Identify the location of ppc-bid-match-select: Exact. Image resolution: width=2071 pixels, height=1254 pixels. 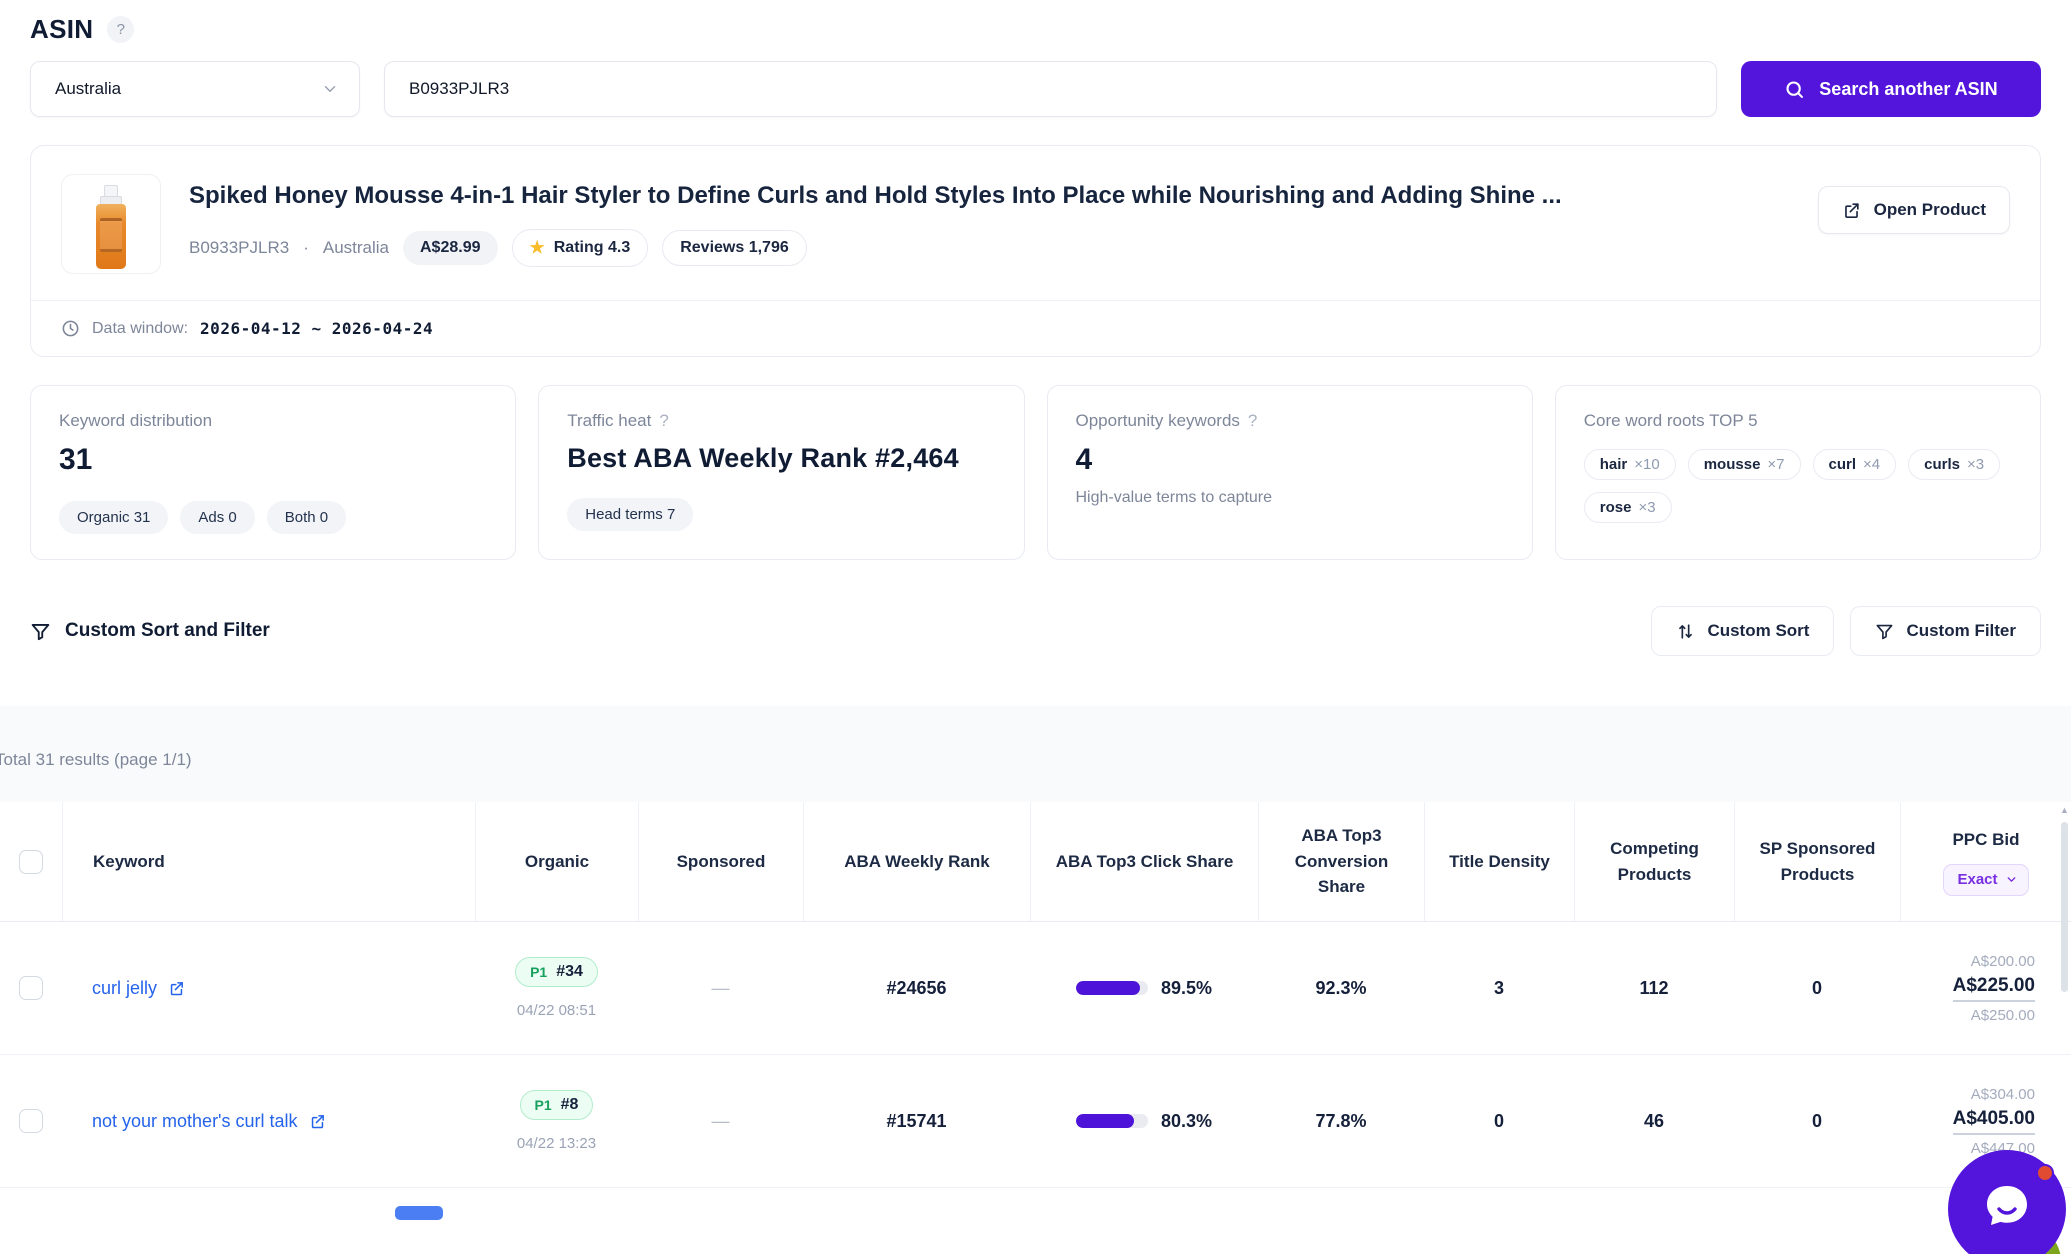
(1986, 879).